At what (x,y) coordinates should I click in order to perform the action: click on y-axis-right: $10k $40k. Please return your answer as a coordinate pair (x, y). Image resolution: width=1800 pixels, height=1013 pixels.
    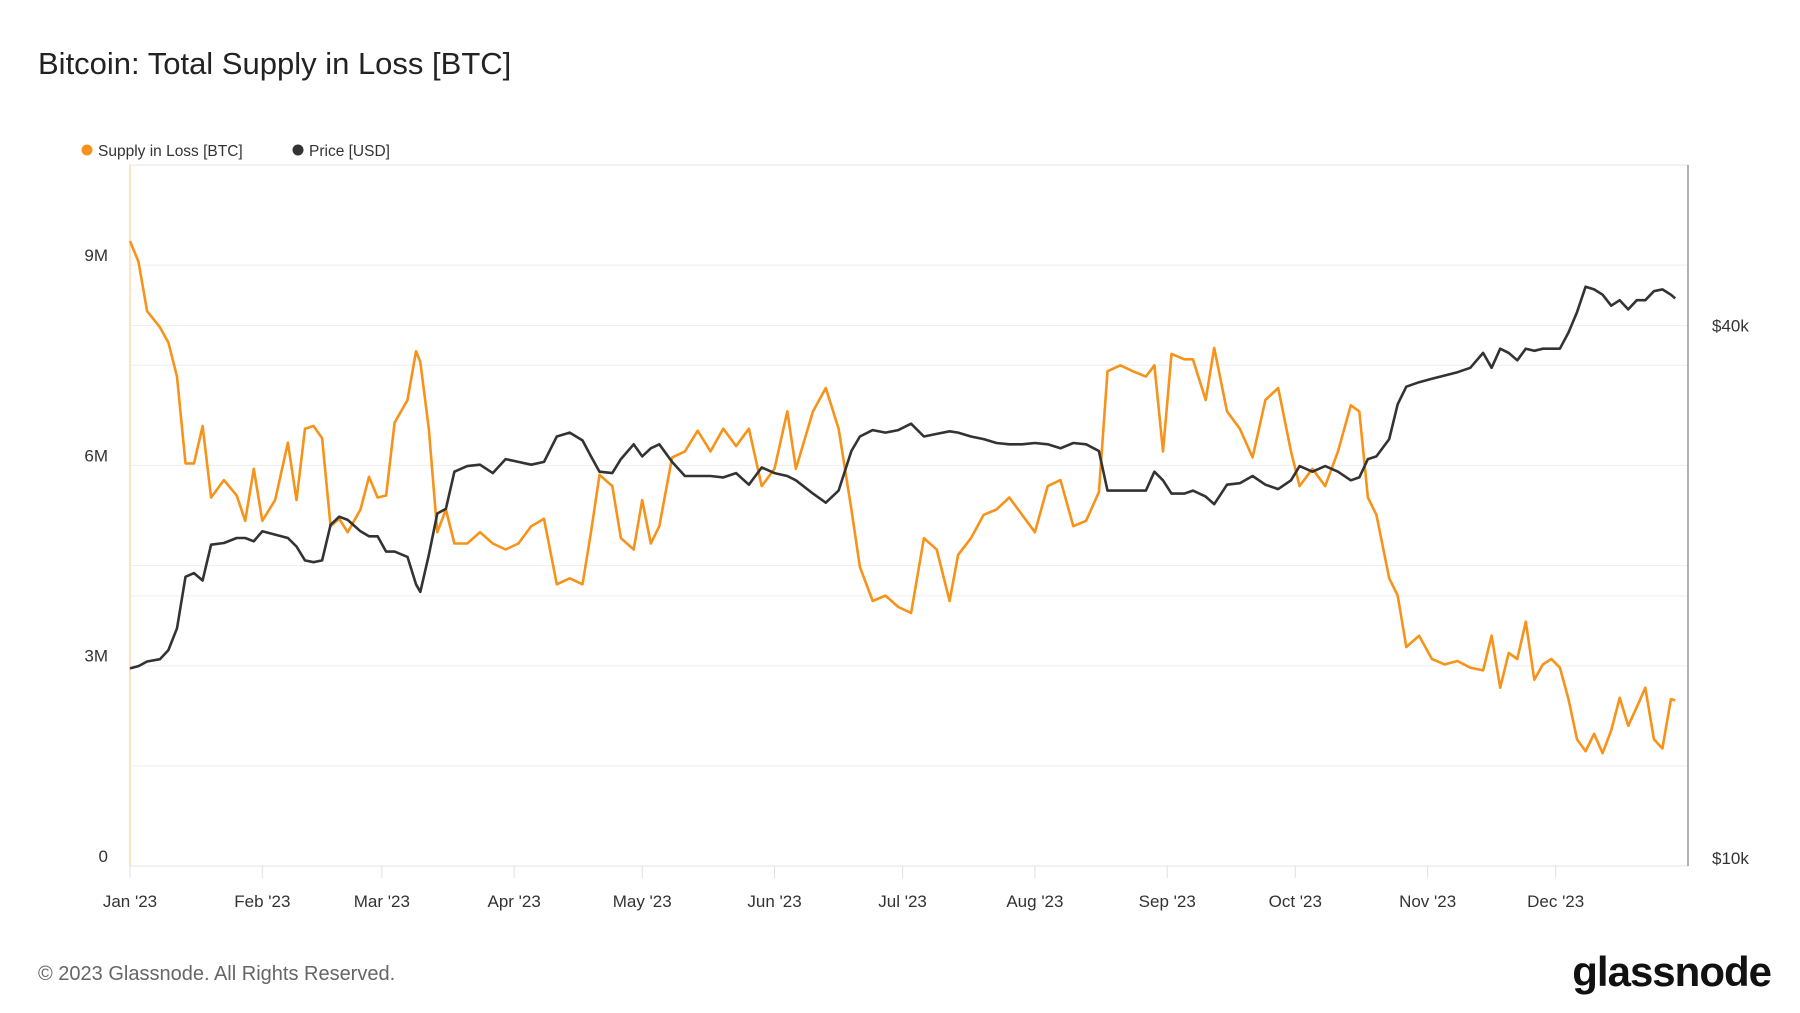
    Looking at the image, I should click on (1730, 592).